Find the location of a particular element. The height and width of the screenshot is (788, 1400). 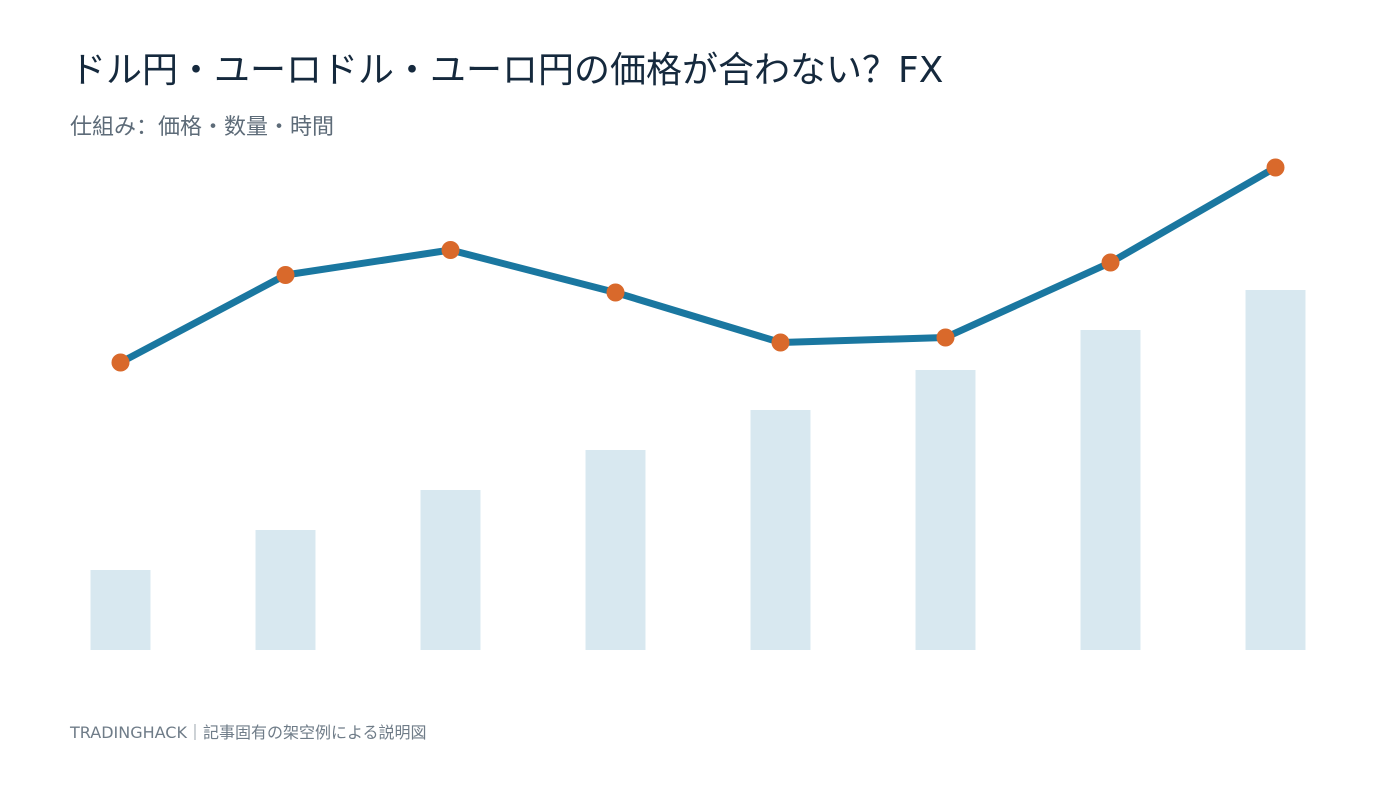

chart-title: ドル円・ユーロドル・ユーロ円の価格が合わない？FX is located at coordinates (507, 70).